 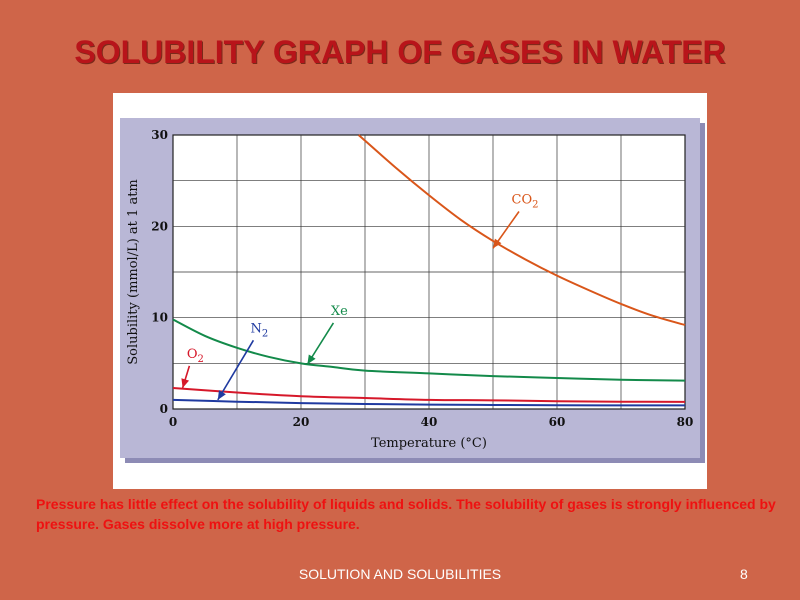 What do you see at coordinates (744, 574) in the screenshot?
I see `page-number: 8` at bounding box center [744, 574].